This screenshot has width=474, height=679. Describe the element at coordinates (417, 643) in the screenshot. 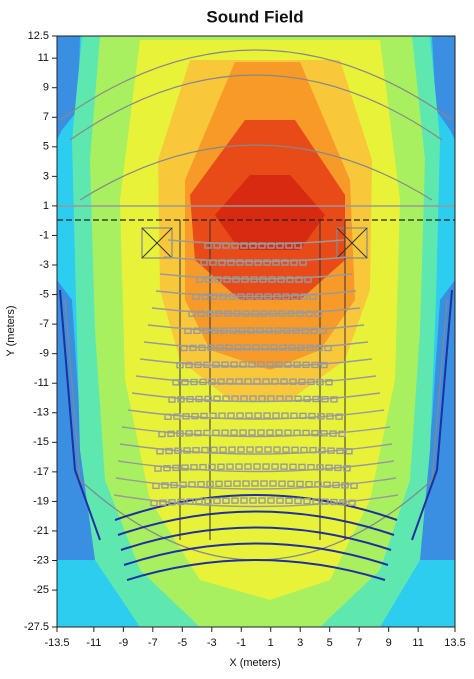

I see `x-tick-label: 11` at that location.